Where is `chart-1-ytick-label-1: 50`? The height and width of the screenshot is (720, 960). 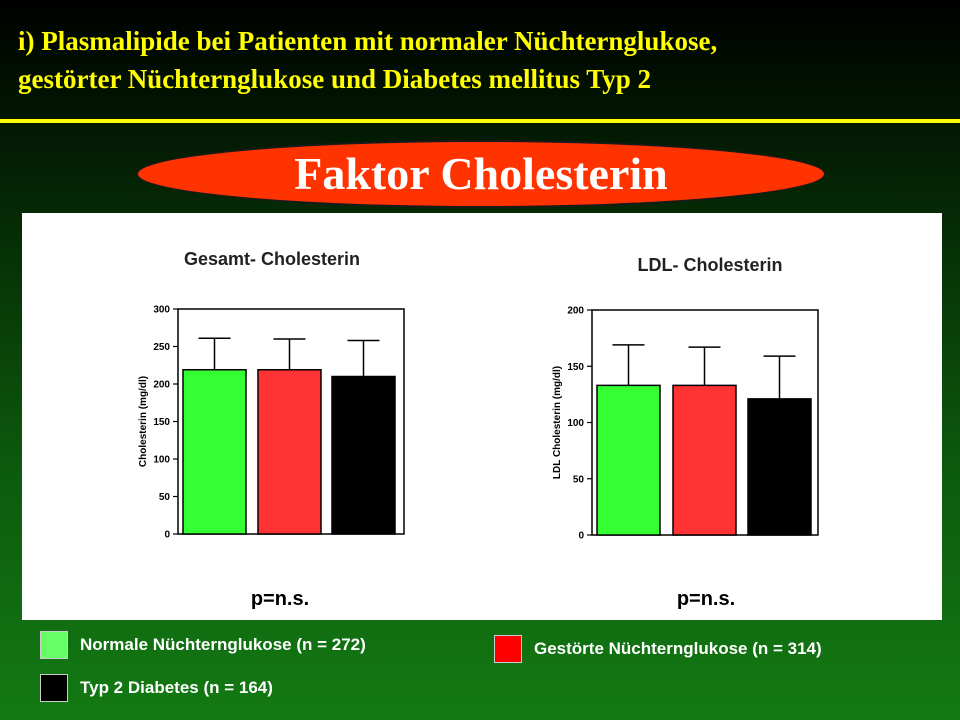
chart-1-ytick-label-1: 50 is located at coordinates (579, 479).